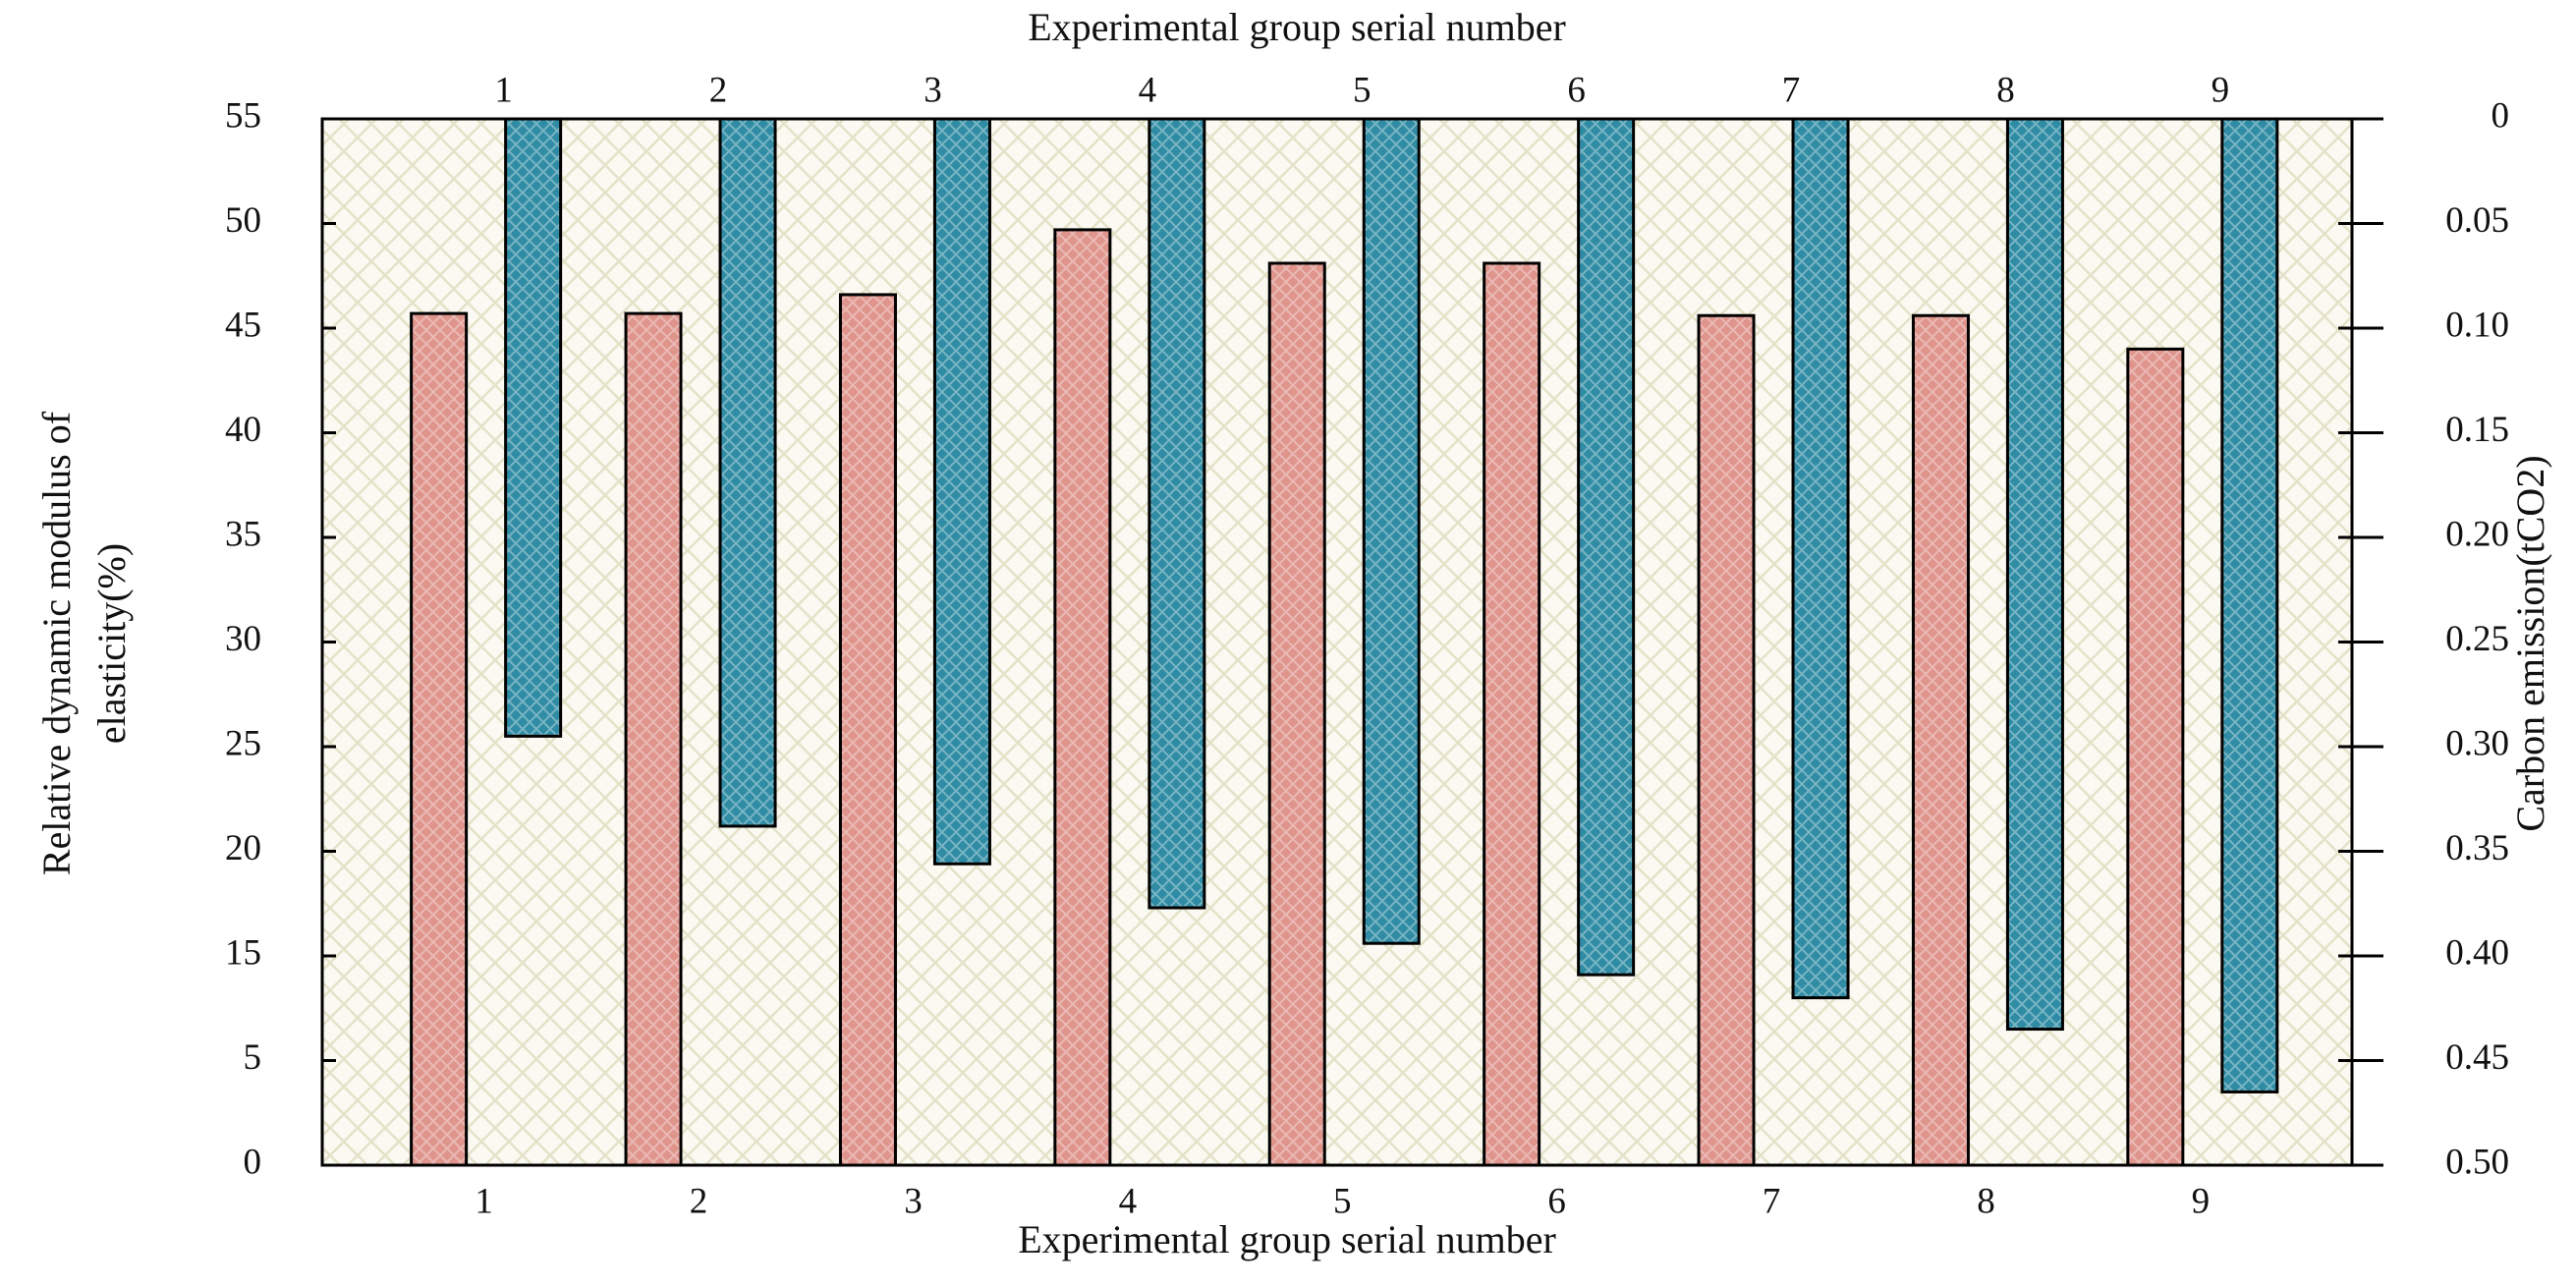  What do you see at coordinates (1342, 1201) in the screenshot?
I see `x-tick-label: 5` at bounding box center [1342, 1201].